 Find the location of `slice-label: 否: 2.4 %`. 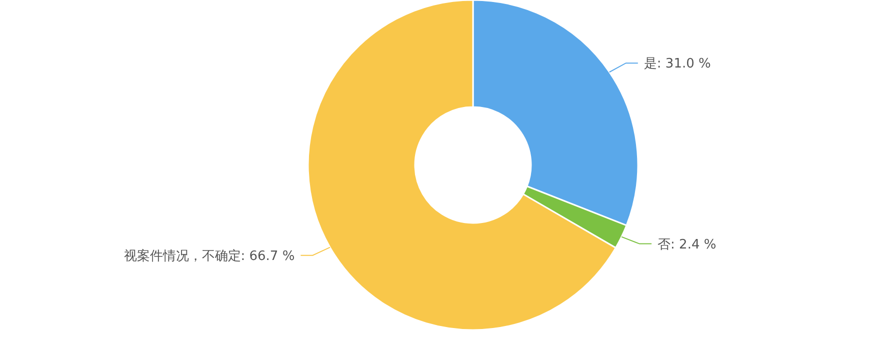

slice-label: 否: 2.4 % is located at coordinates (687, 244).